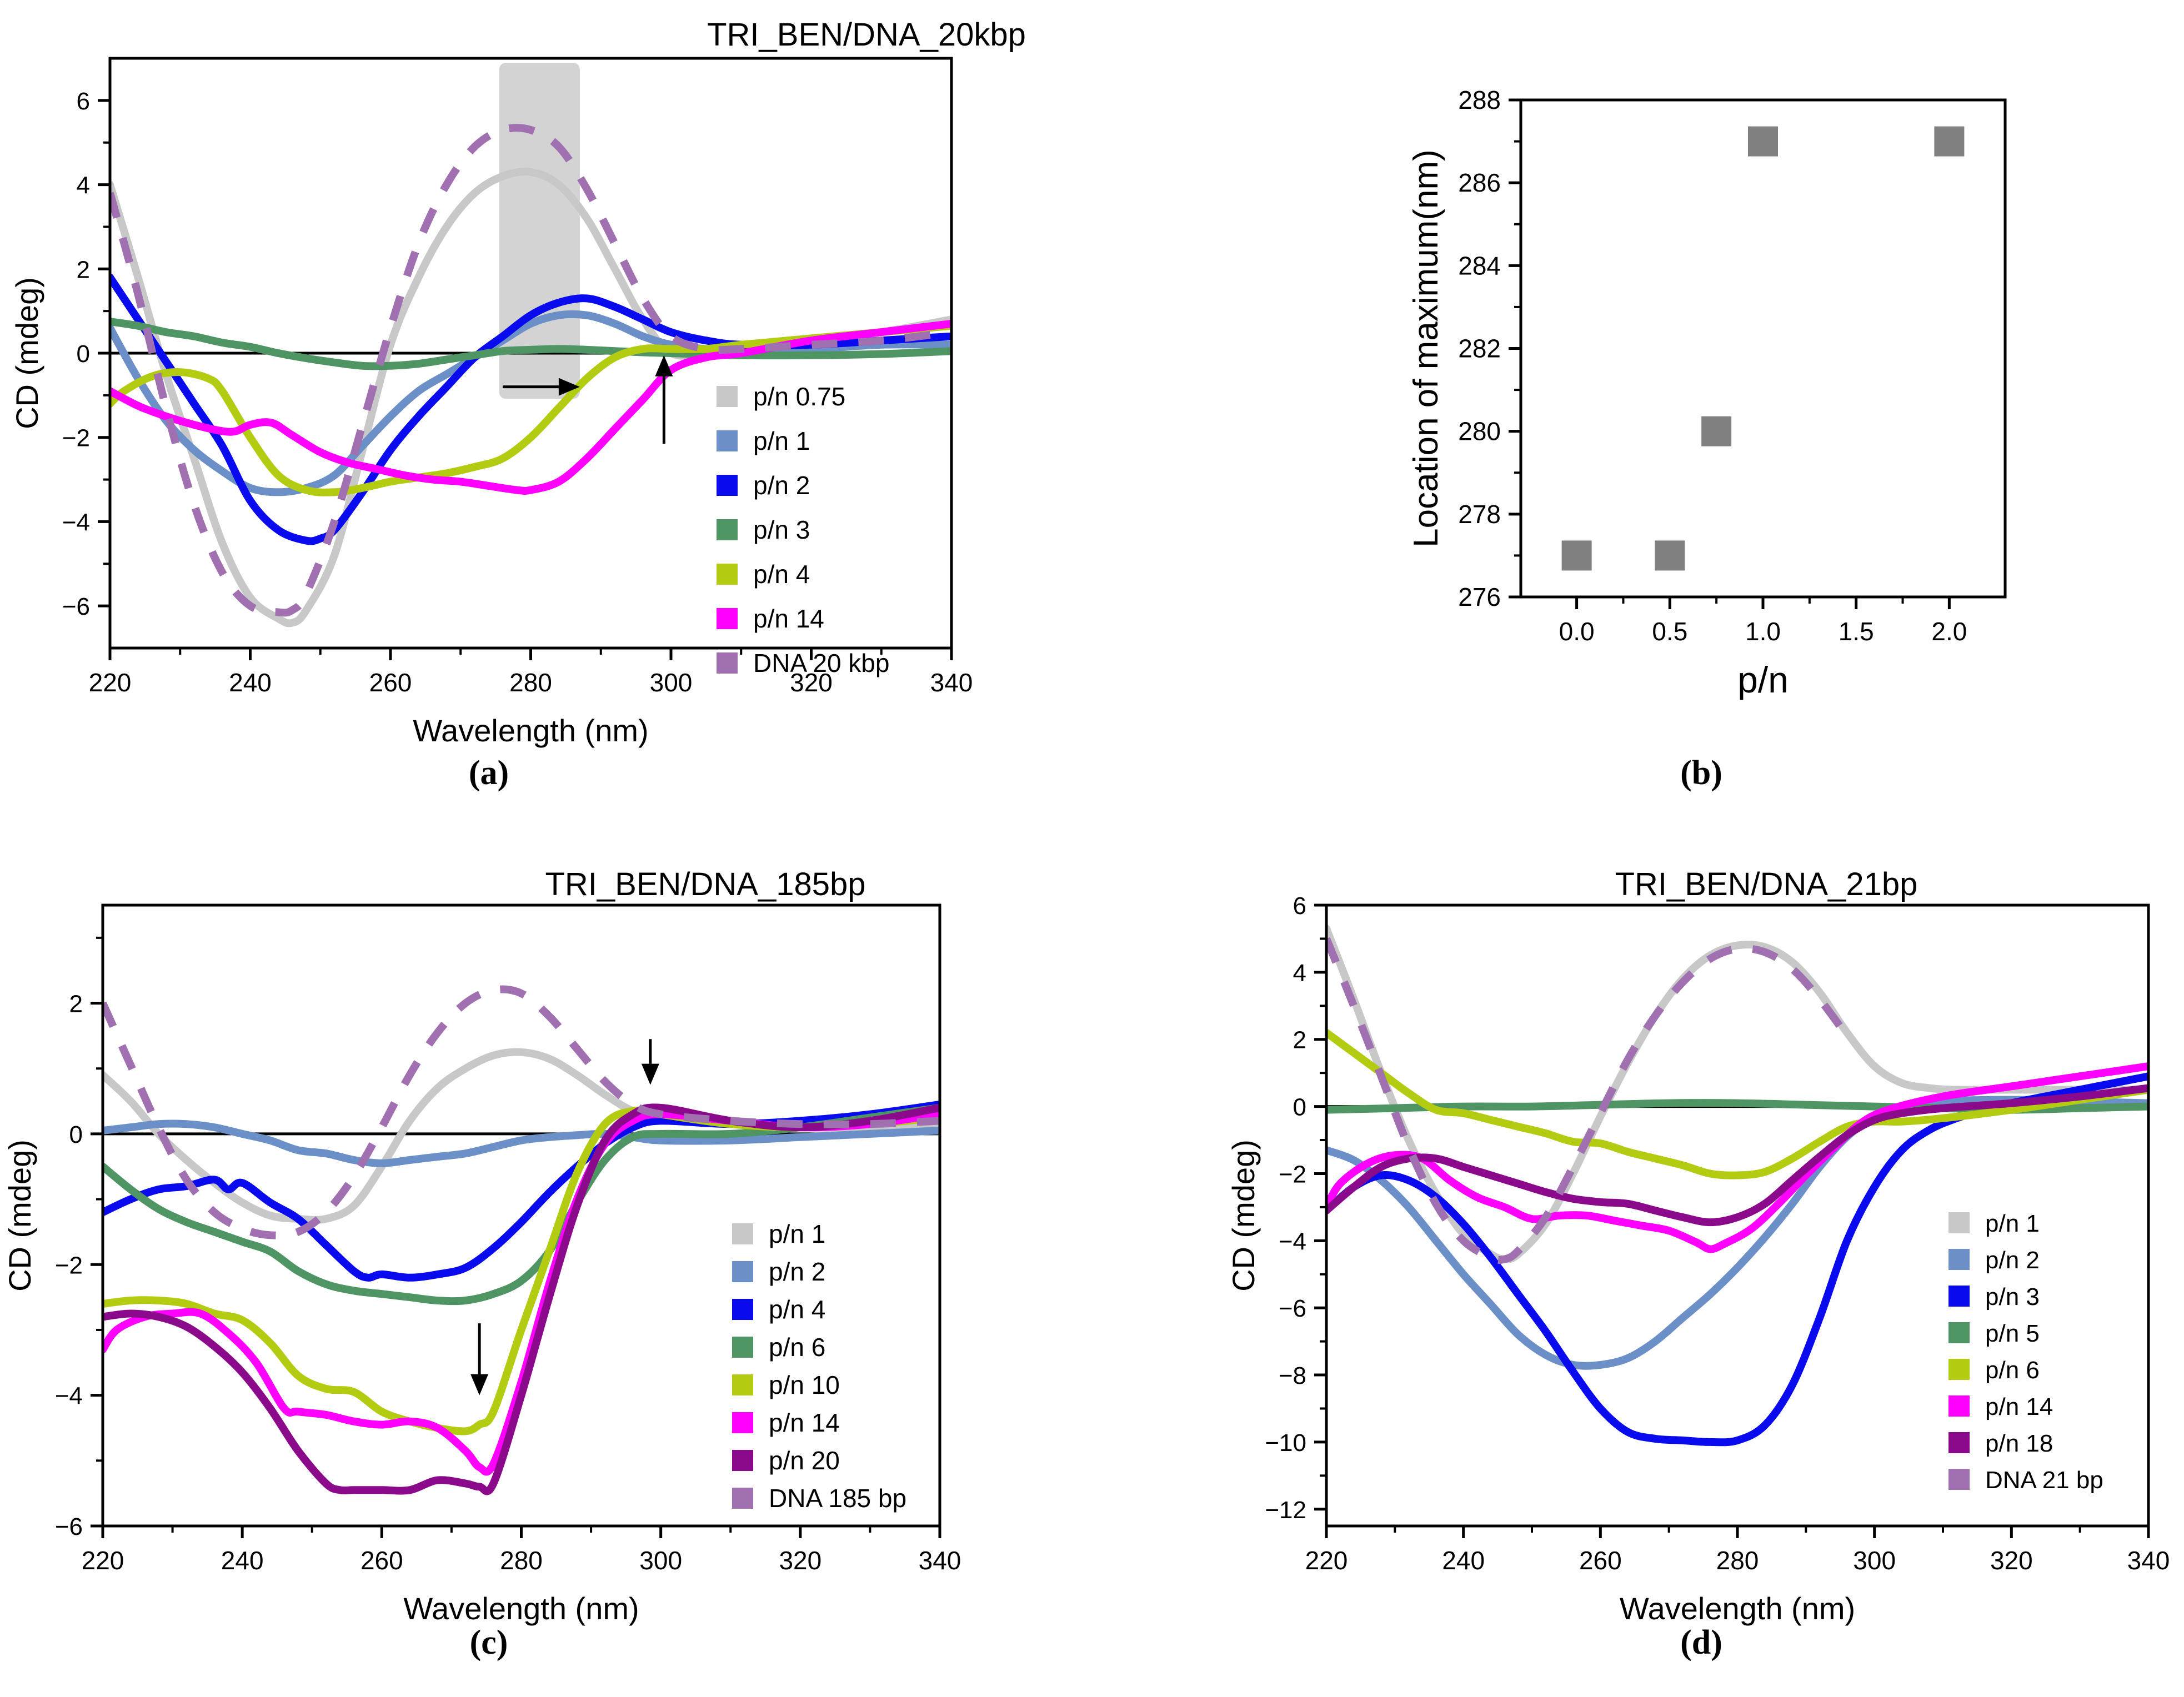 The width and height of the screenshot is (2184, 1697). I want to click on legend-label: p/n 18, so click(2019, 1443).